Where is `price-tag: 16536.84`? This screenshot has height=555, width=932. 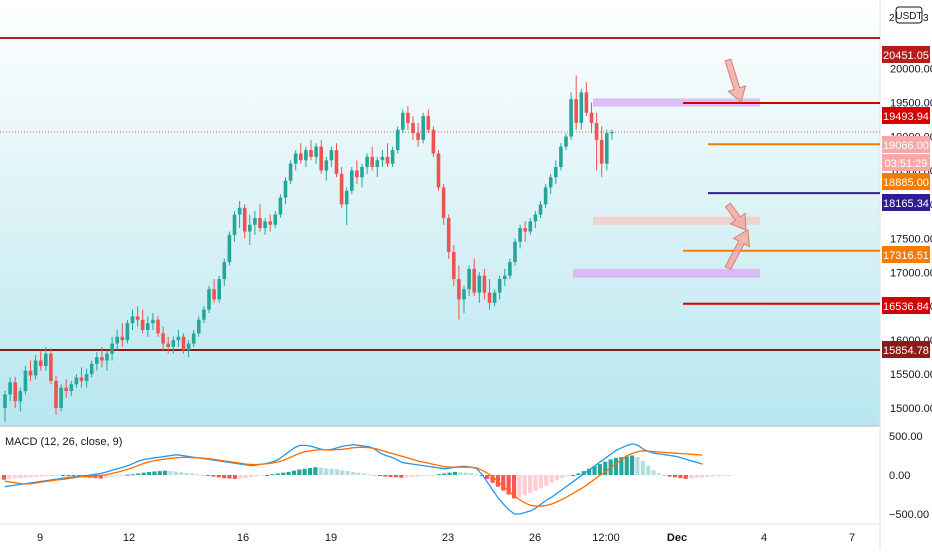 price-tag: 16536.84 is located at coordinates (906, 305).